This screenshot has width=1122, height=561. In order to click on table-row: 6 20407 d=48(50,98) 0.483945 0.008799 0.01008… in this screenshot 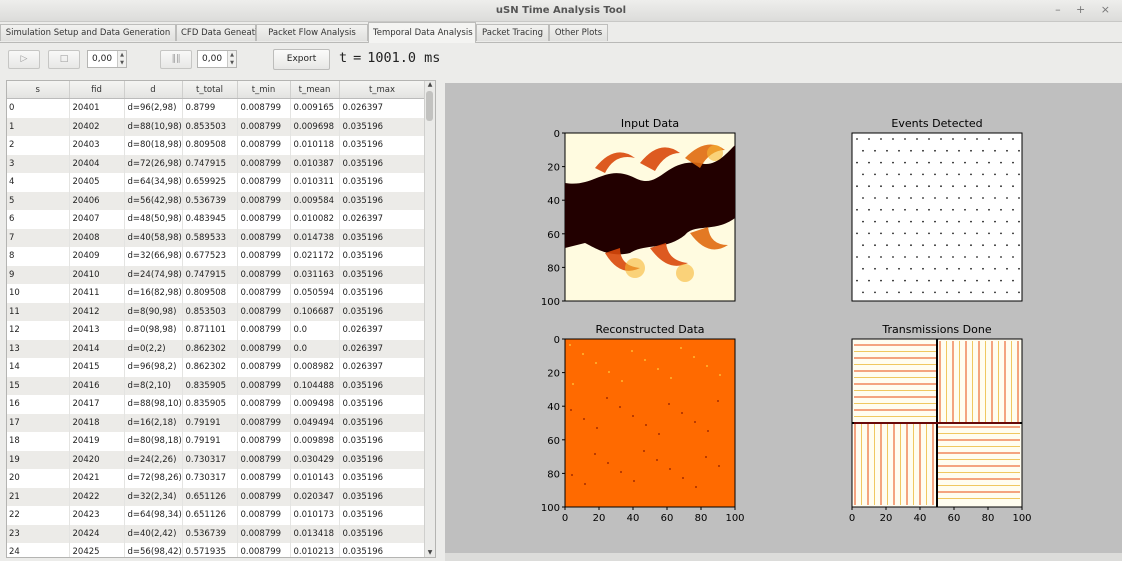, I will do `click(216, 219)`.